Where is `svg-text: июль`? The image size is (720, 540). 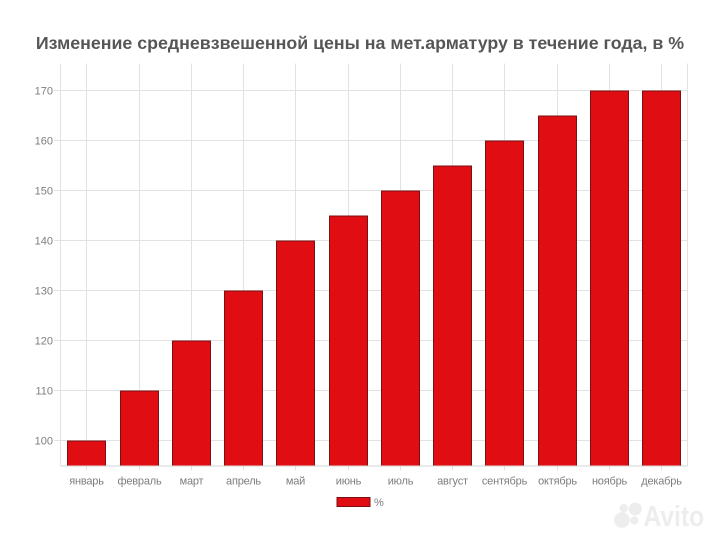 svg-text: июль is located at coordinates (401, 482).